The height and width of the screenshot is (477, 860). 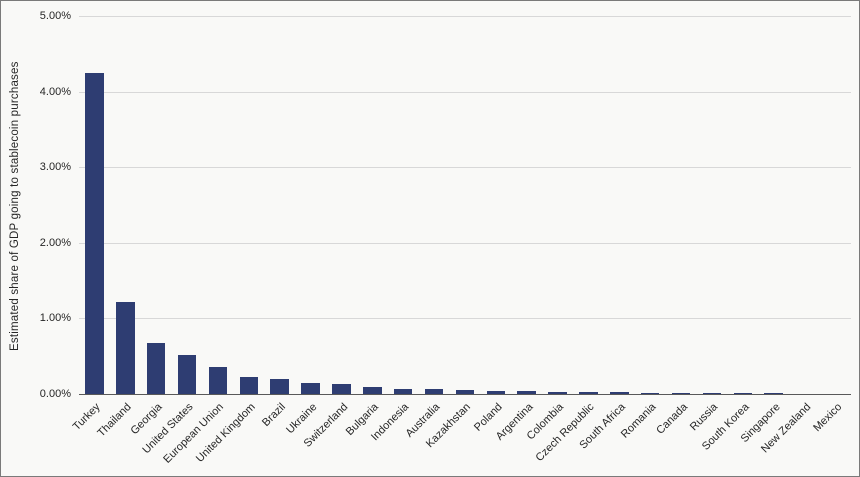 I want to click on y-tick-label: 4.00%, so click(x=55, y=91).